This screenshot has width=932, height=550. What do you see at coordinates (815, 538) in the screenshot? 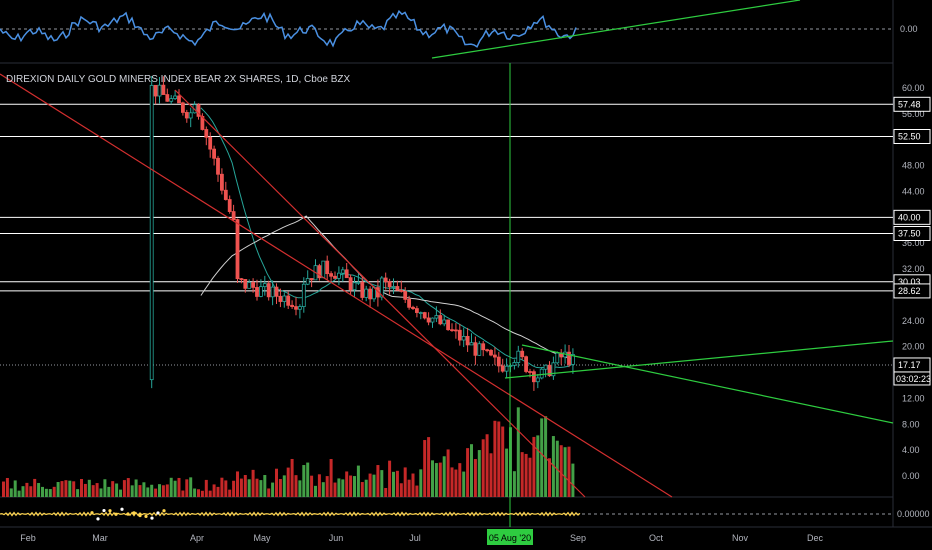
I see `x-tick-label: Dec` at bounding box center [815, 538].